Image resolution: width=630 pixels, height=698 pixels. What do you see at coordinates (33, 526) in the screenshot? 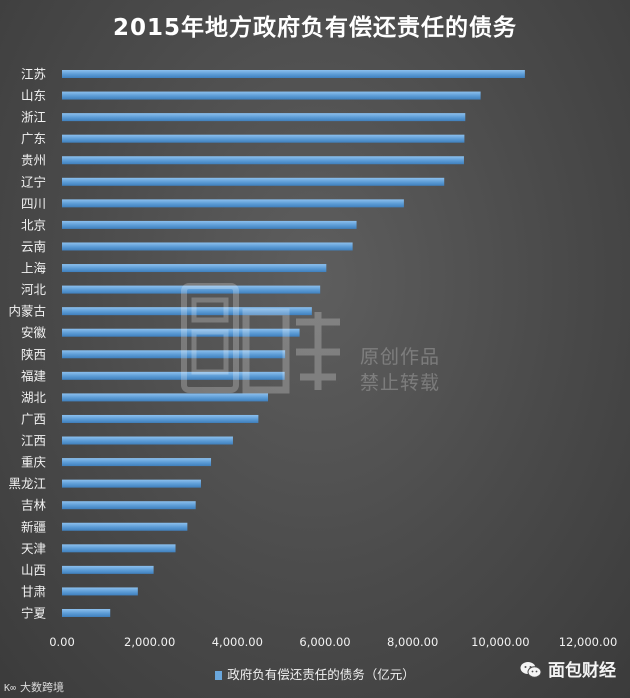
I see `category-label: 新疆` at bounding box center [33, 526].